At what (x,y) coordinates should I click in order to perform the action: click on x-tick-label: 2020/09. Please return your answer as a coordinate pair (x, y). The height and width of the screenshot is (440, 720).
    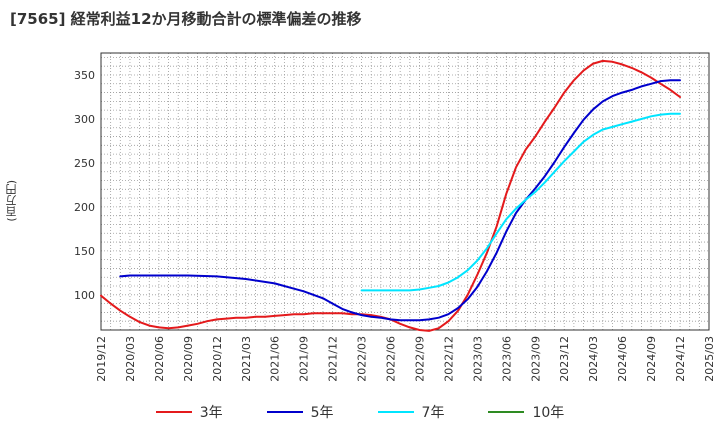
    Looking at the image, I should click on (188, 359).